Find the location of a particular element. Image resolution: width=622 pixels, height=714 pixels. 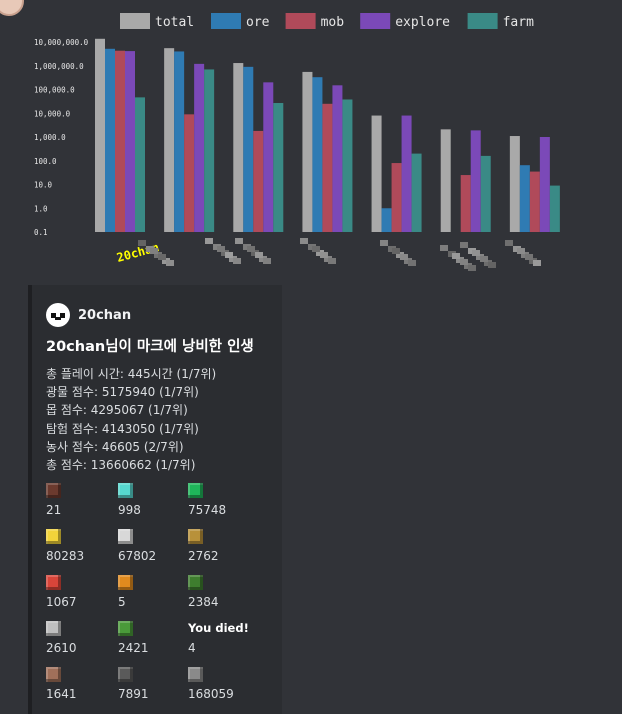

legend-label-explore: explore is located at coordinates (422, 22).